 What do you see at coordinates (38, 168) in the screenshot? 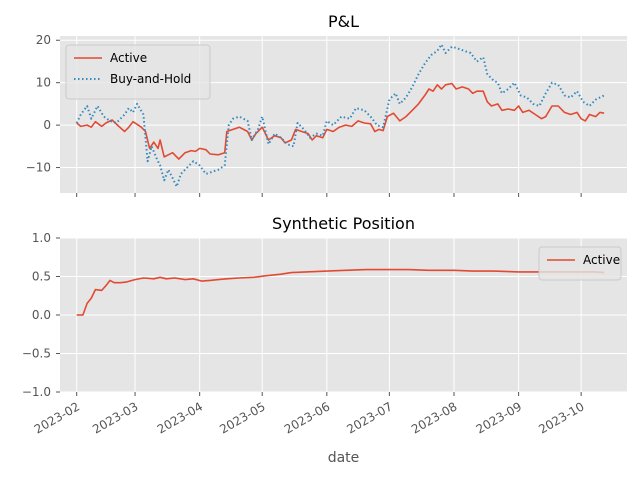
I see `y-tick-label: −10` at bounding box center [38, 168].